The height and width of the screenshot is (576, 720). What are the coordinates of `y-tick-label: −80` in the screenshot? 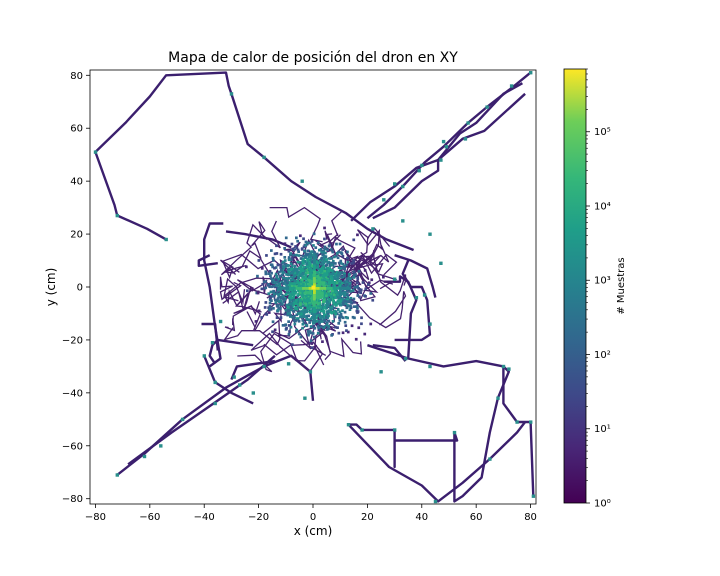 It's located at (72, 499).